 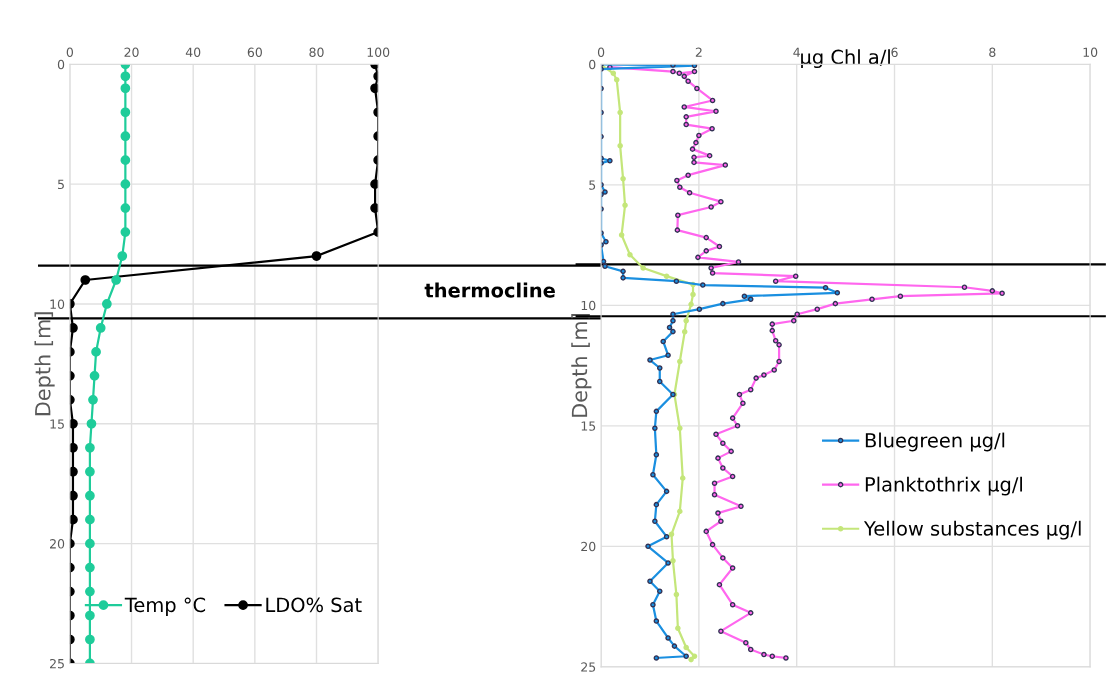 What do you see at coordinates (131, 52) in the screenshot?
I see `x-tick-label: 20` at bounding box center [131, 52].